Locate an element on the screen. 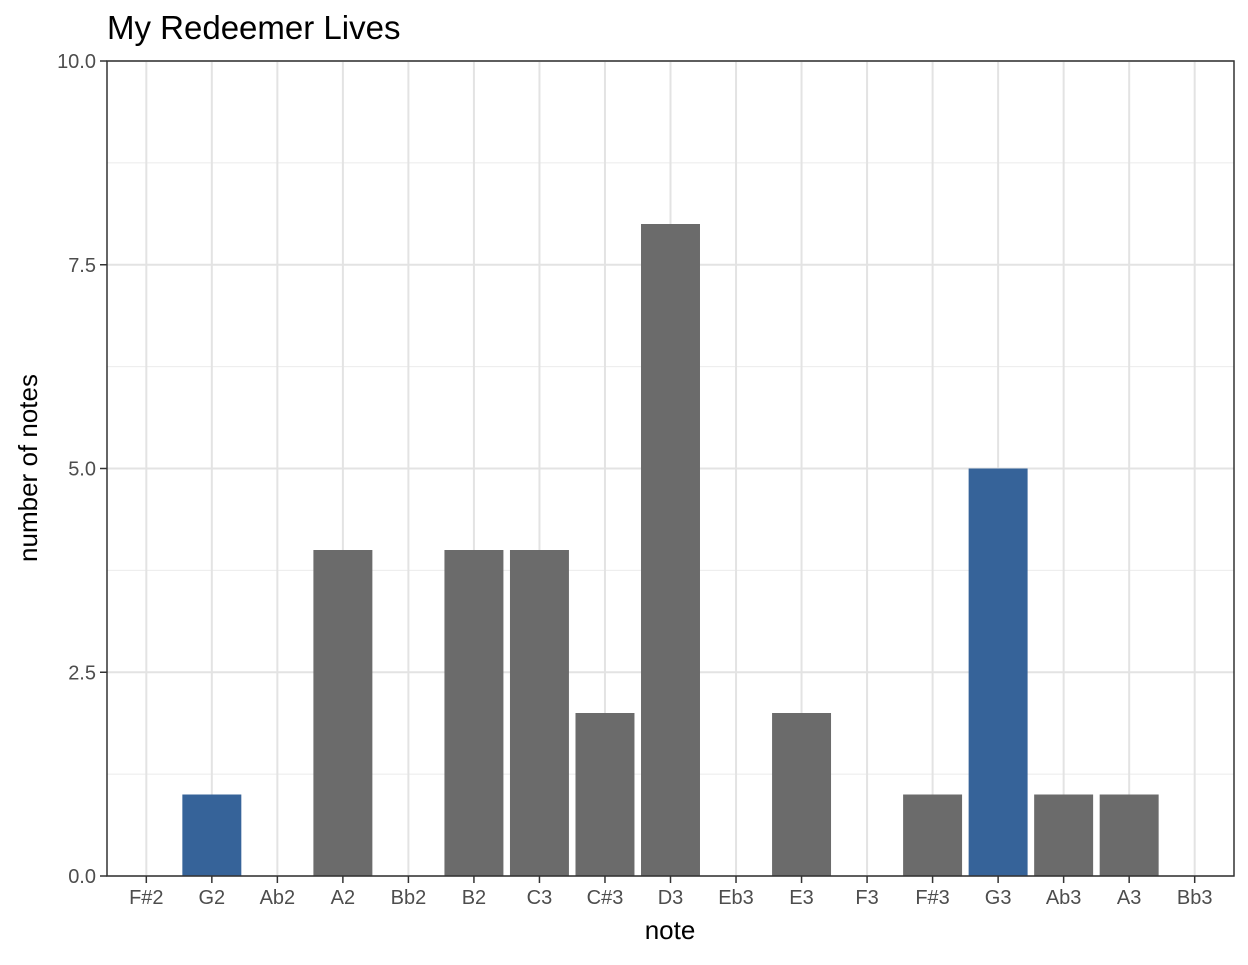 Image resolution: width=1248 pixels, height=965 pixels. x-tick-label: Ab2 is located at coordinates (278, 898).